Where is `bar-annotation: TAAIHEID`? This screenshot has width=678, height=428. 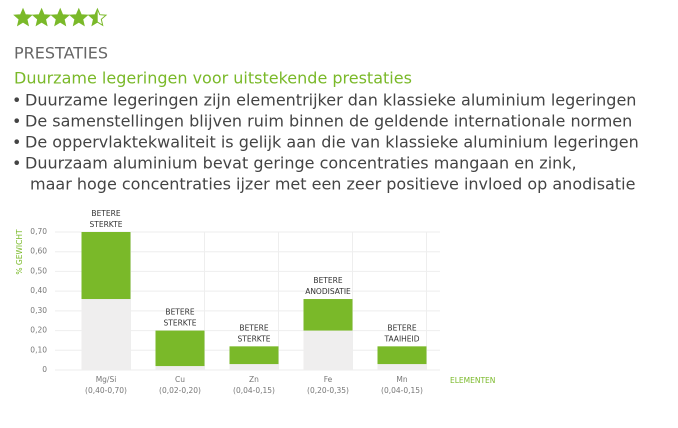 bar-annotation: TAAIHEID is located at coordinates (401, 338).